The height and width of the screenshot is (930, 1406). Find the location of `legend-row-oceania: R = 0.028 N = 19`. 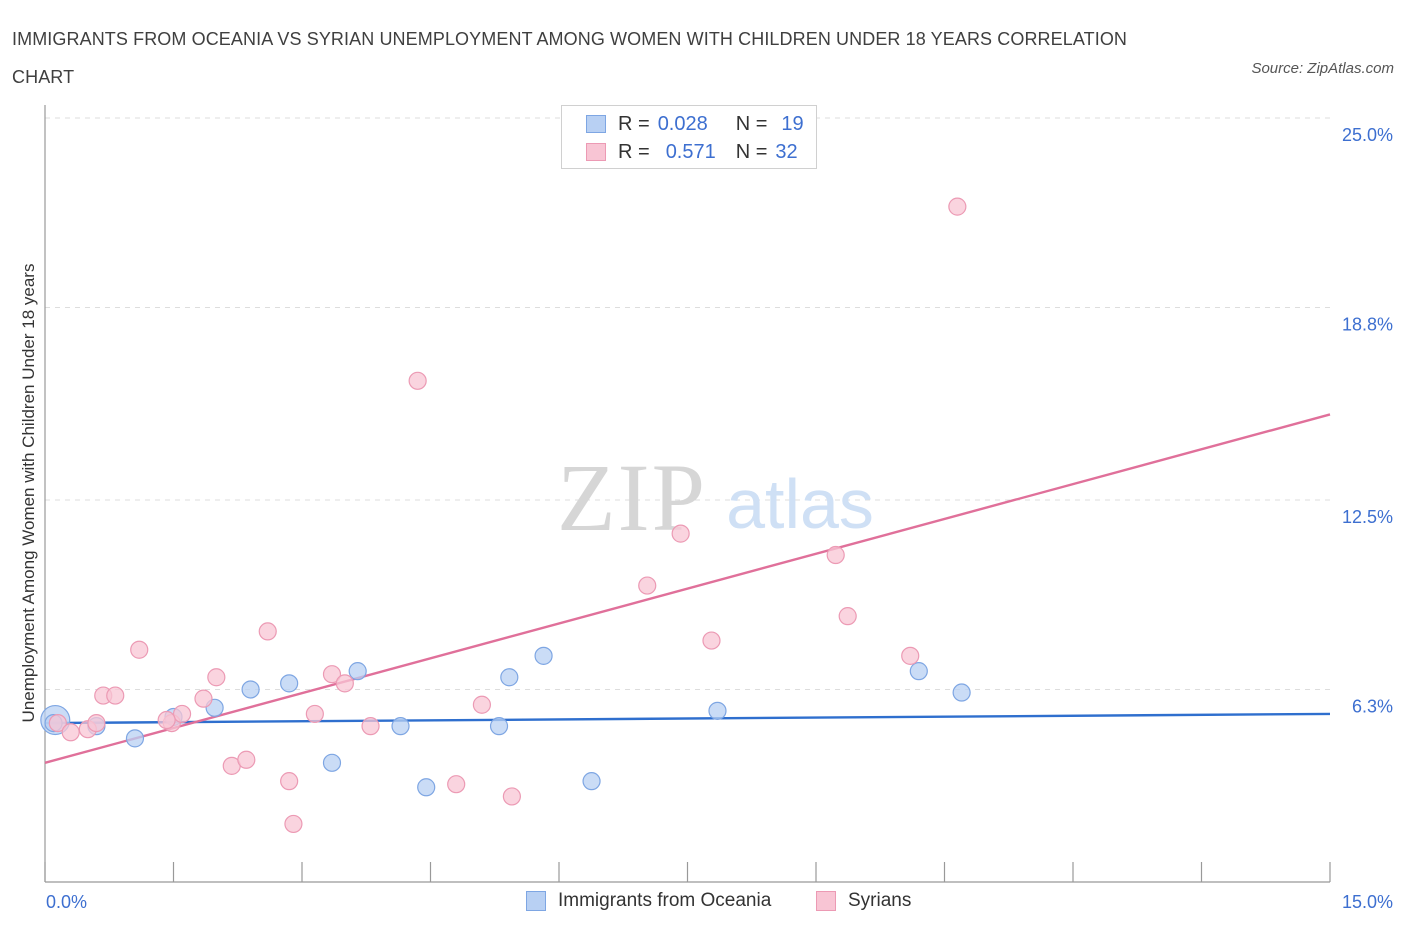

legend-row-oceania: R = 0.028 N = 19 is located at coordinates (695, 124).